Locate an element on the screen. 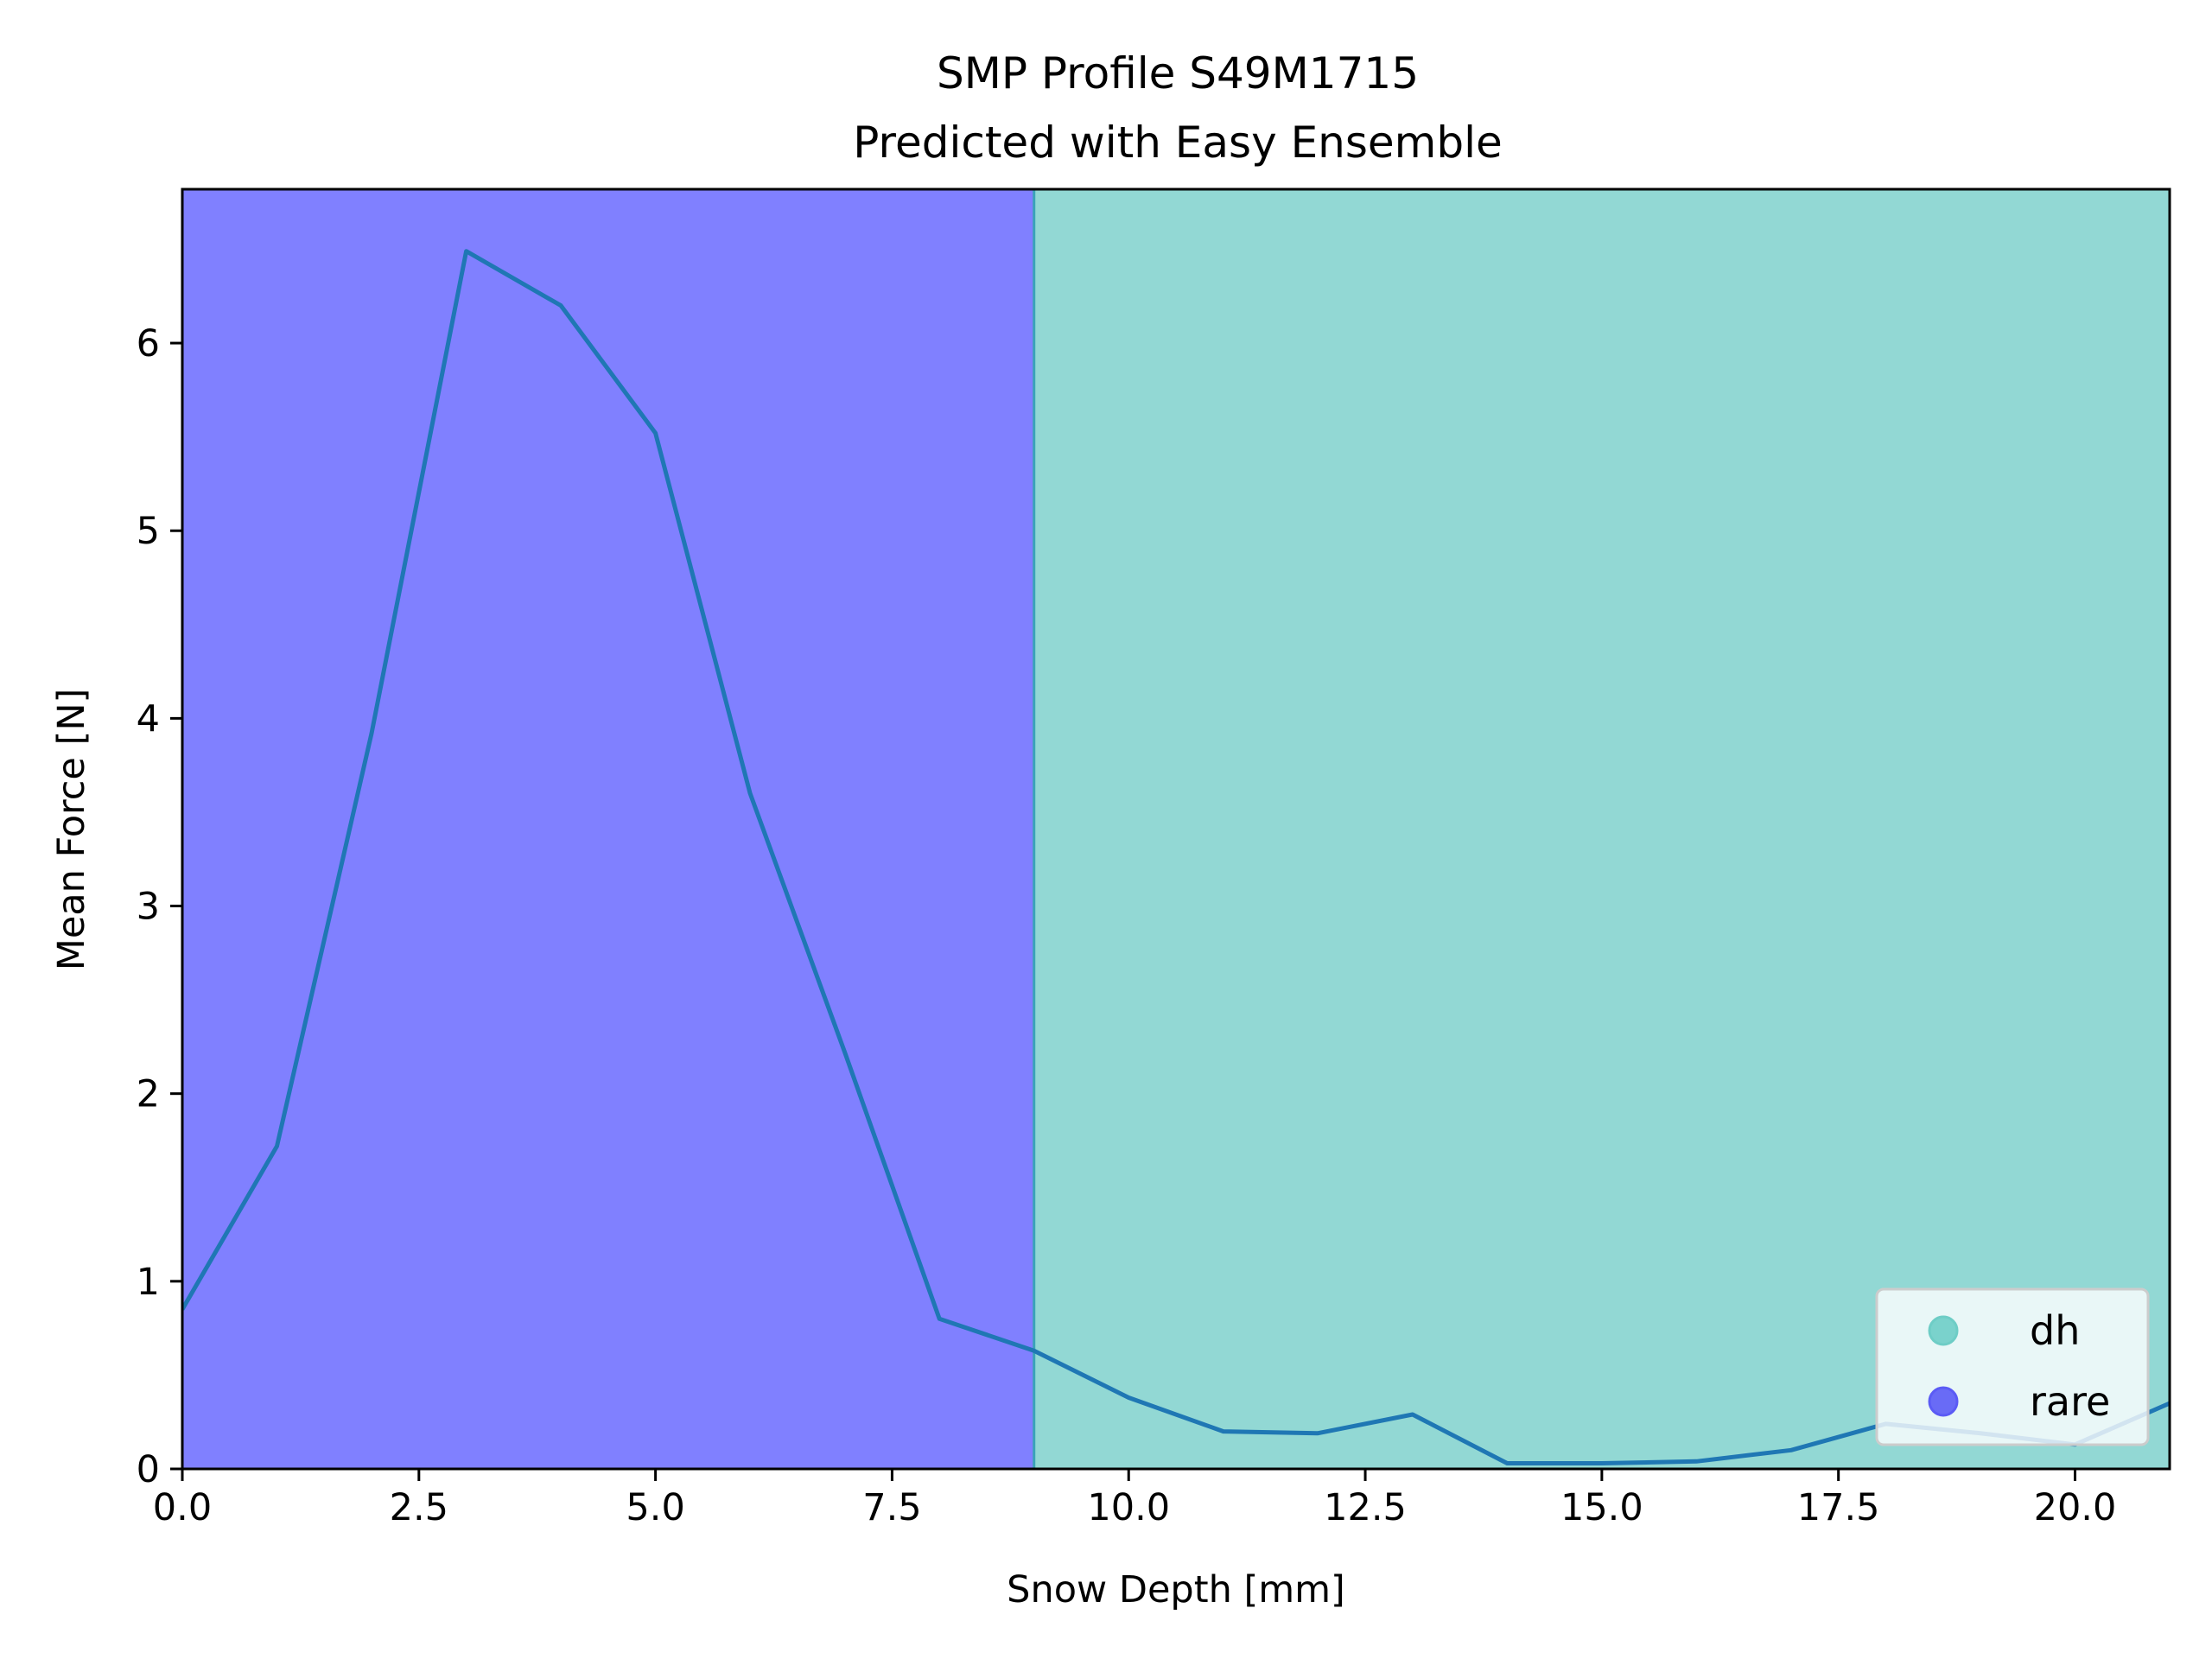 This screenshot has width=2212, height=1659. y-axis: 0 1 2 3 4 5 6 is located at coordinates (159, 906).